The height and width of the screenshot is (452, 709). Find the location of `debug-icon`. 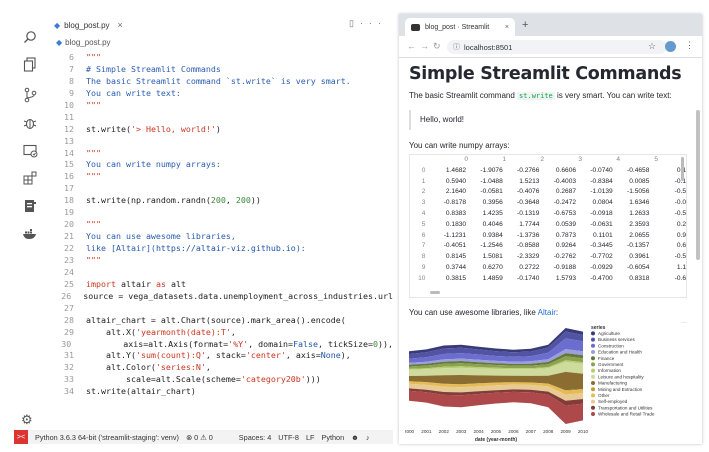

debug-icon is located at coordinates (30, 123).